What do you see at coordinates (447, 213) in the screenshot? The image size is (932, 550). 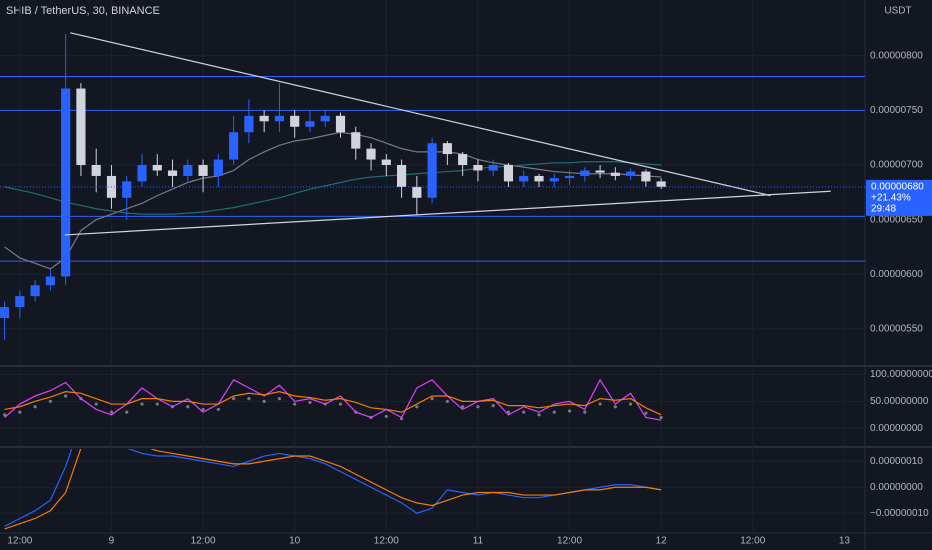 I see `trend-line` at bounding box center [447, 213].